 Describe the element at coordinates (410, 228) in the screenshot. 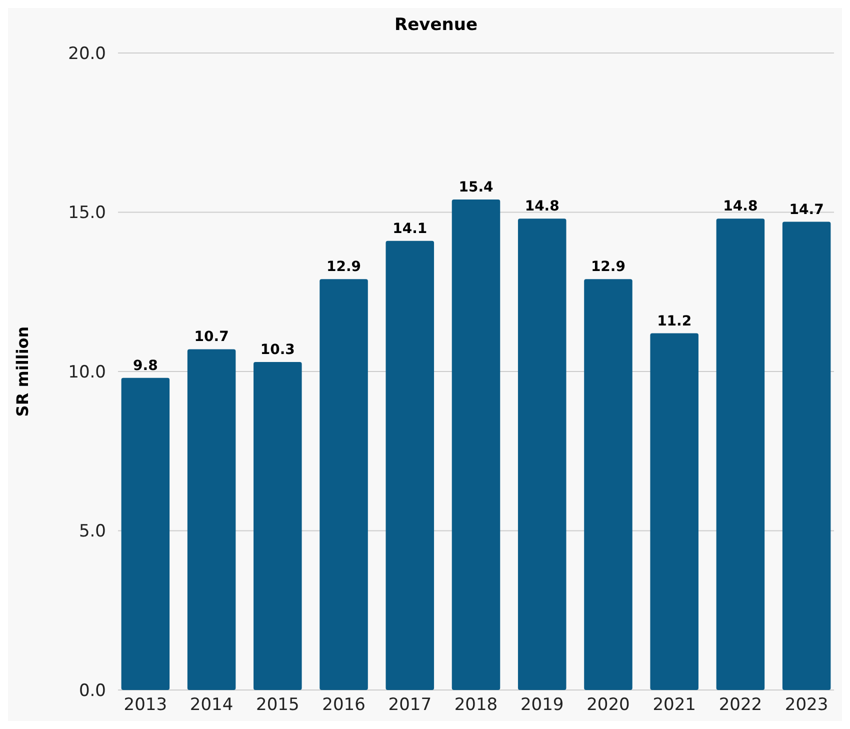

I see `data-label: 14.1` at that location.